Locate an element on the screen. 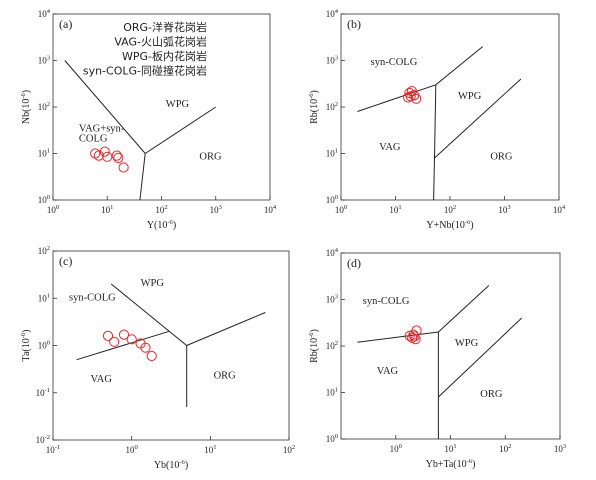  y-axis-label: Ta(10-6) is located at coordinates (26, 346).